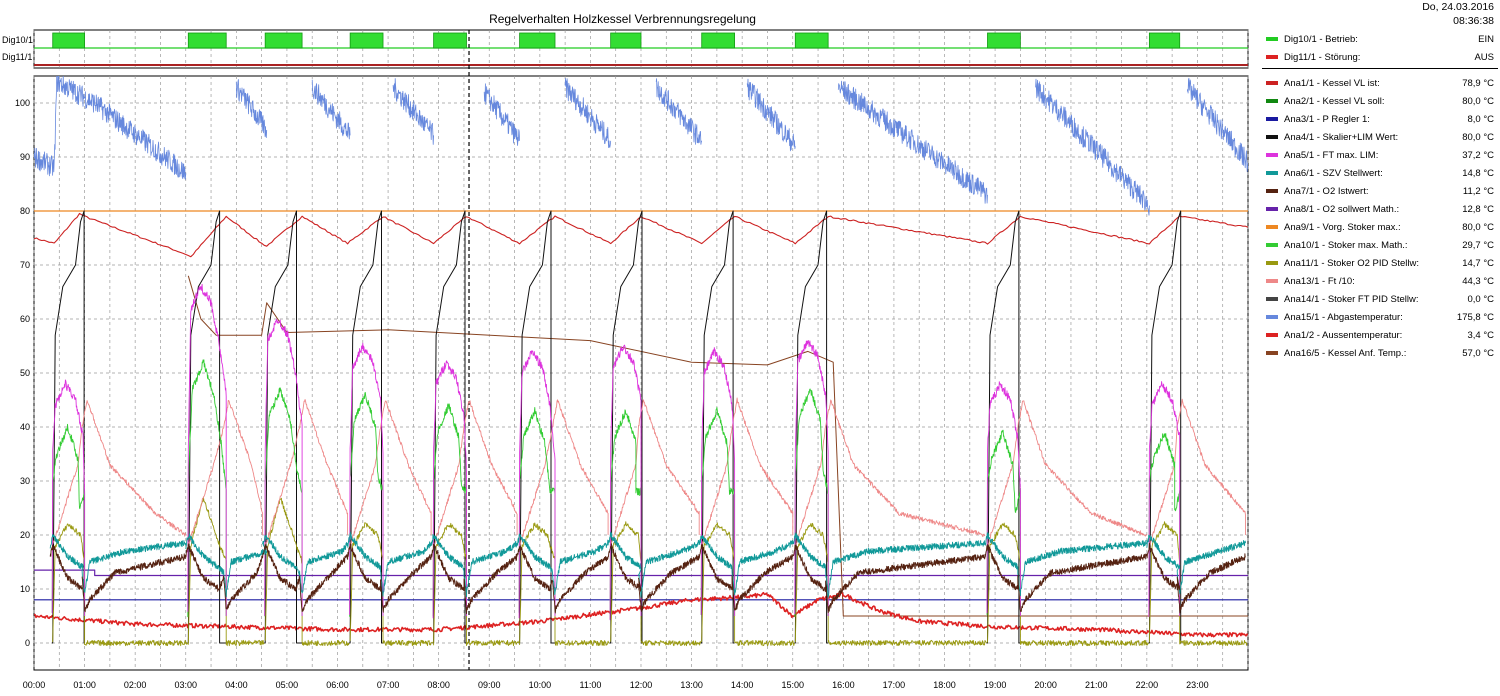  Describe the element at coordinates (1197, 685) in the screenshot. I see `x-tick-label: 23:00` at that location.